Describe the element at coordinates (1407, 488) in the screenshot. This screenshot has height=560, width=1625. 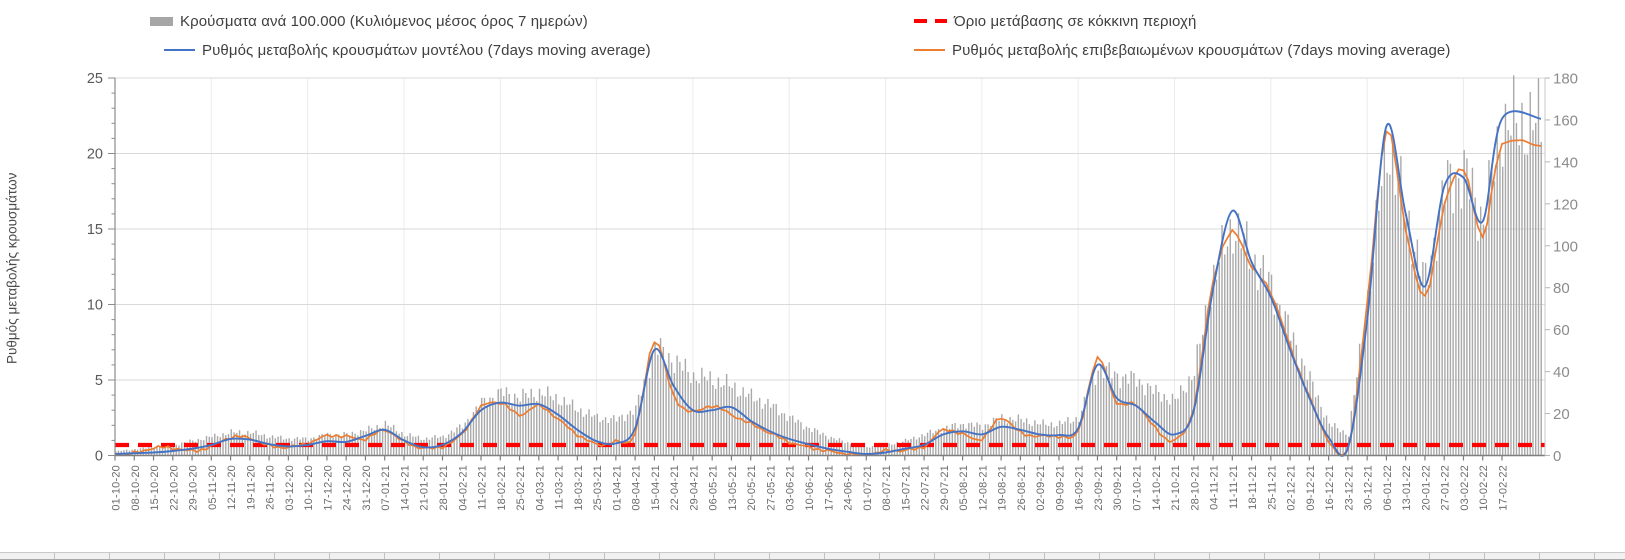
I see `svg-text: 13-01-22` at that location.